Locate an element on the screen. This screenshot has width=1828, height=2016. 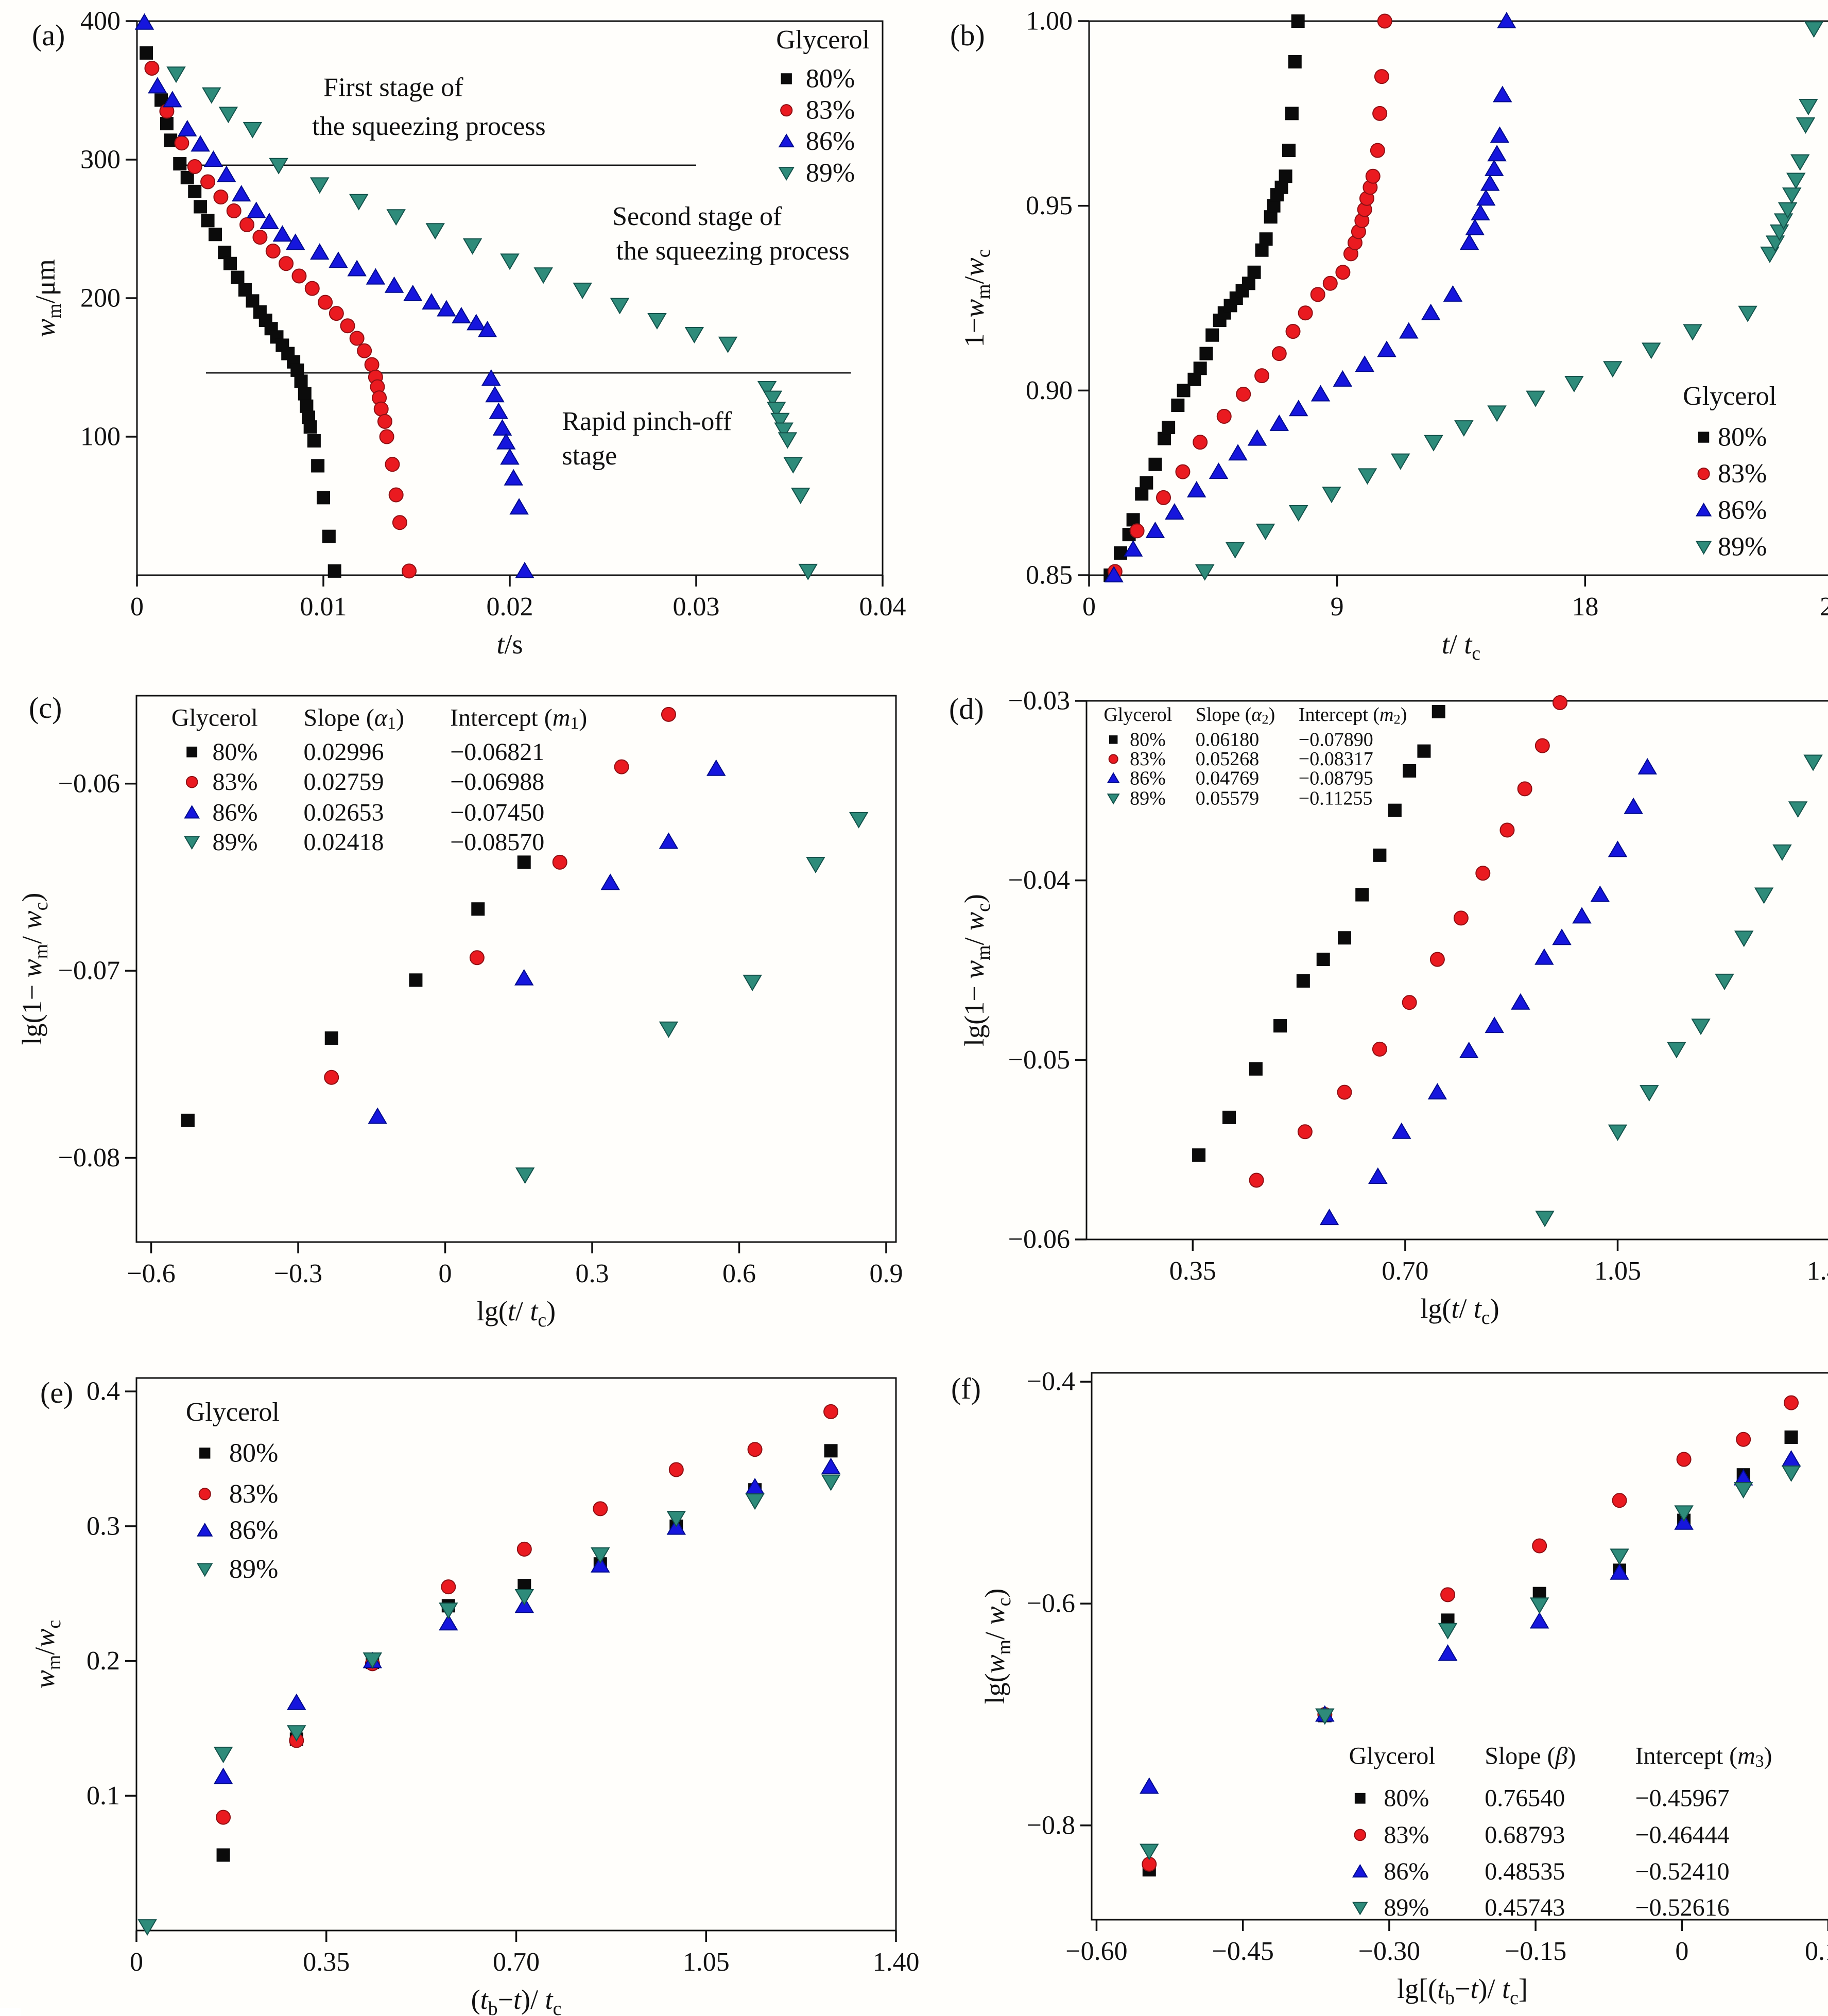
svg-text: lg(wm/ wc) is located at coordinates (997, 1646).